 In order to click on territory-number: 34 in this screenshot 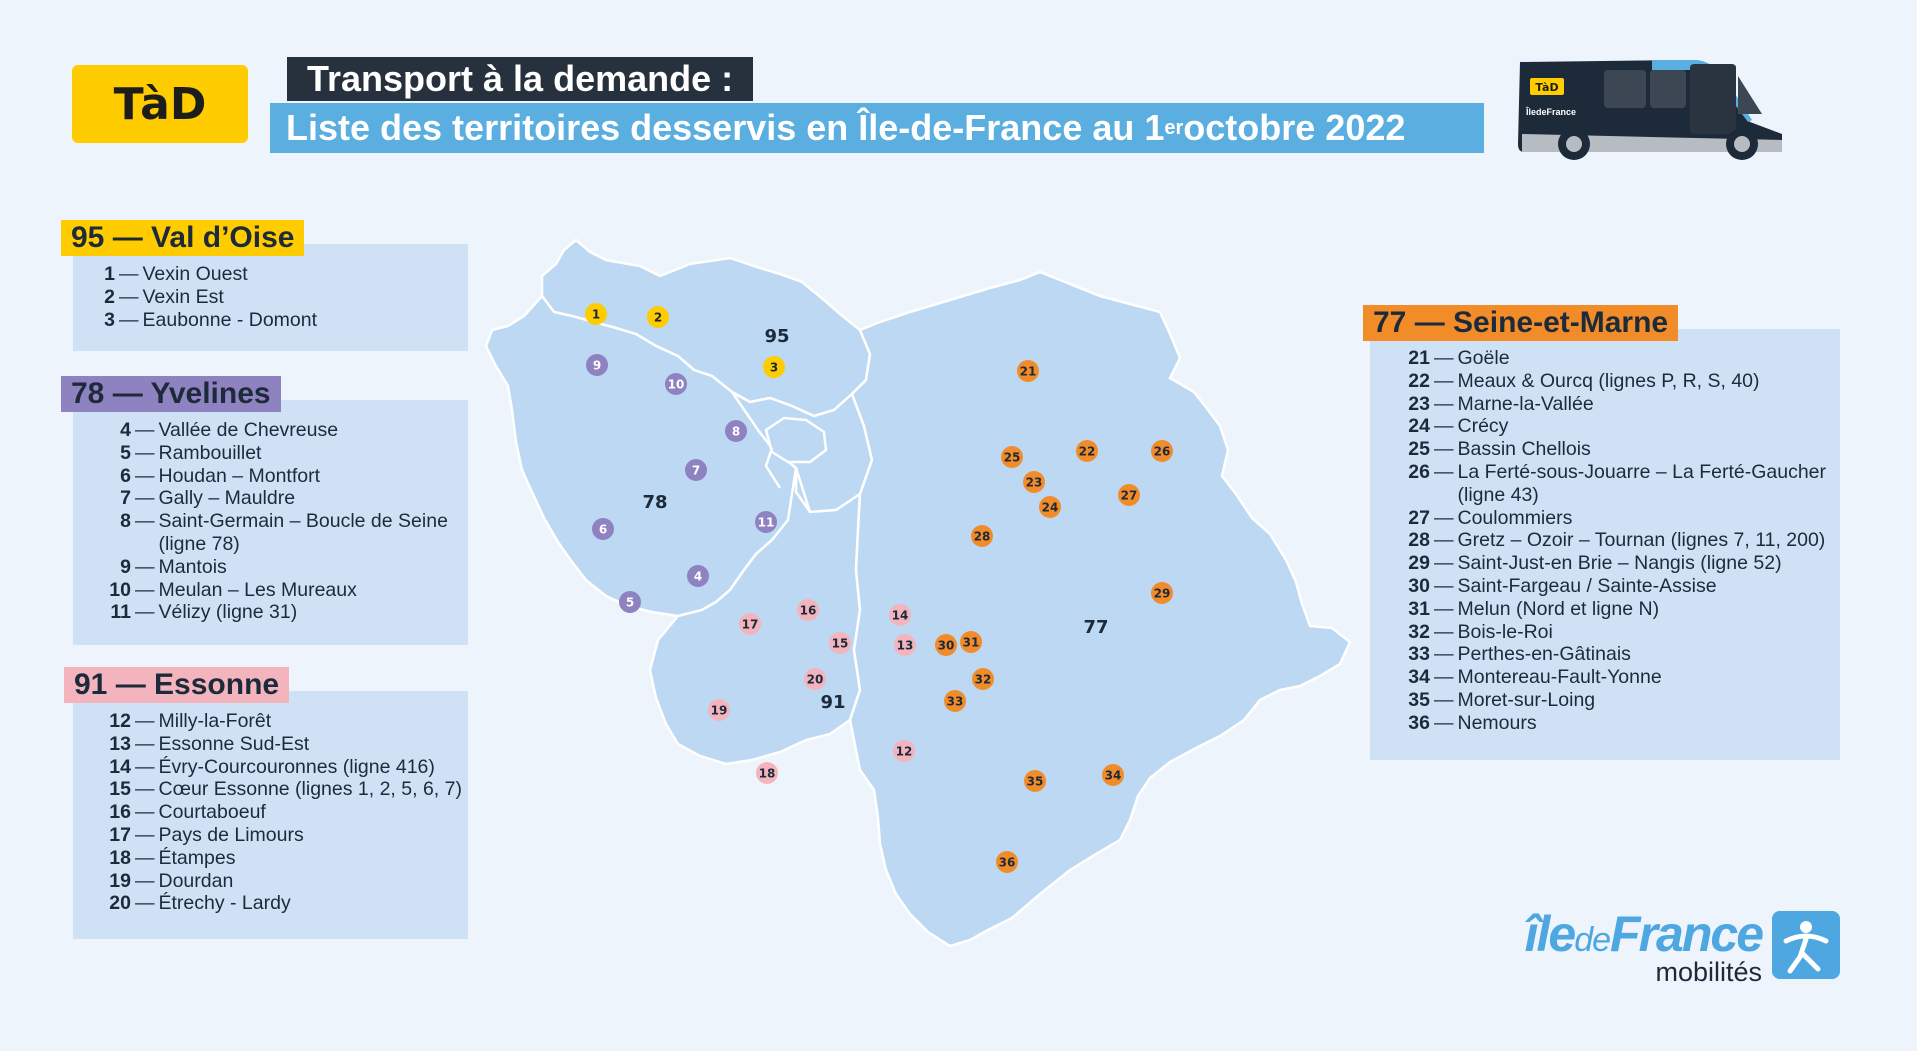, I will do `click(1419, 677)`.